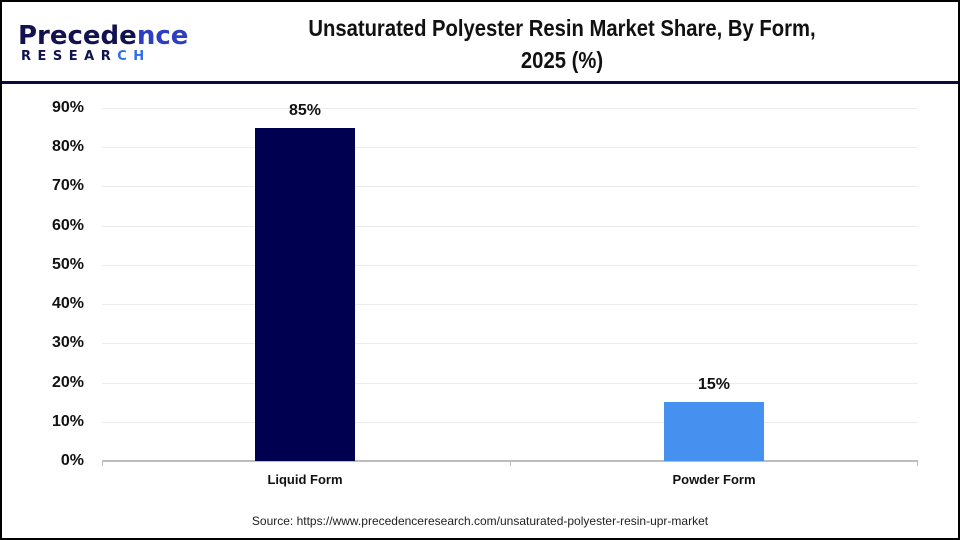 Image resolution: width=960 pixels, height=540 pixels. I want to click on precedence-research-logo: Precedence RESEARCH, so click(103, 44).